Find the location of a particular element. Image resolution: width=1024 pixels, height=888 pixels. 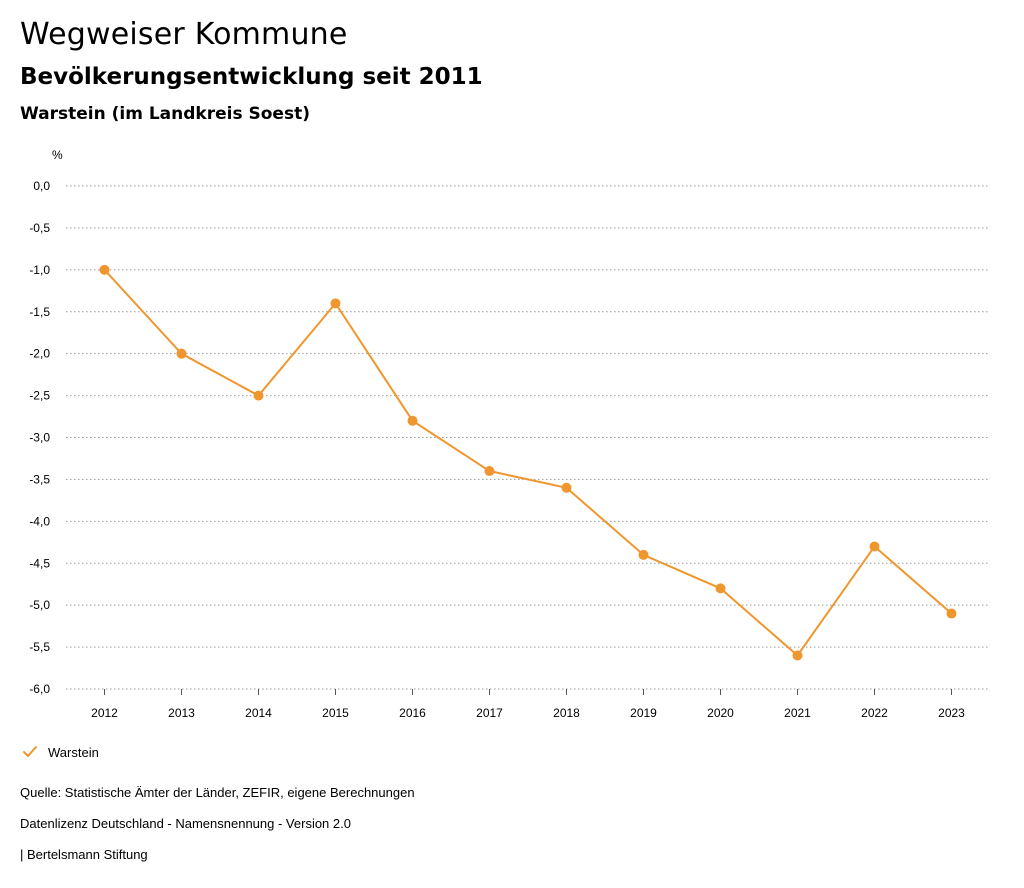

region-title: Warstein (im Landkreis Soest) is located at coordinates (165, 114).